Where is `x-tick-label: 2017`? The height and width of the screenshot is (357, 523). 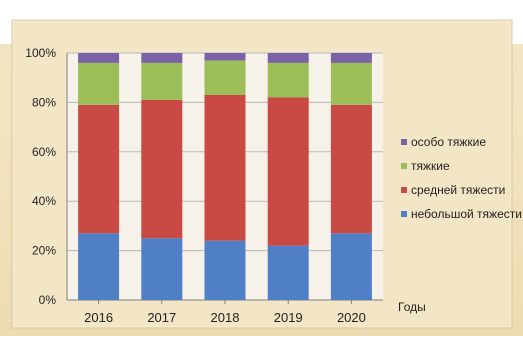 x-tick-label: 2017 is located at coordinates (161, 317).